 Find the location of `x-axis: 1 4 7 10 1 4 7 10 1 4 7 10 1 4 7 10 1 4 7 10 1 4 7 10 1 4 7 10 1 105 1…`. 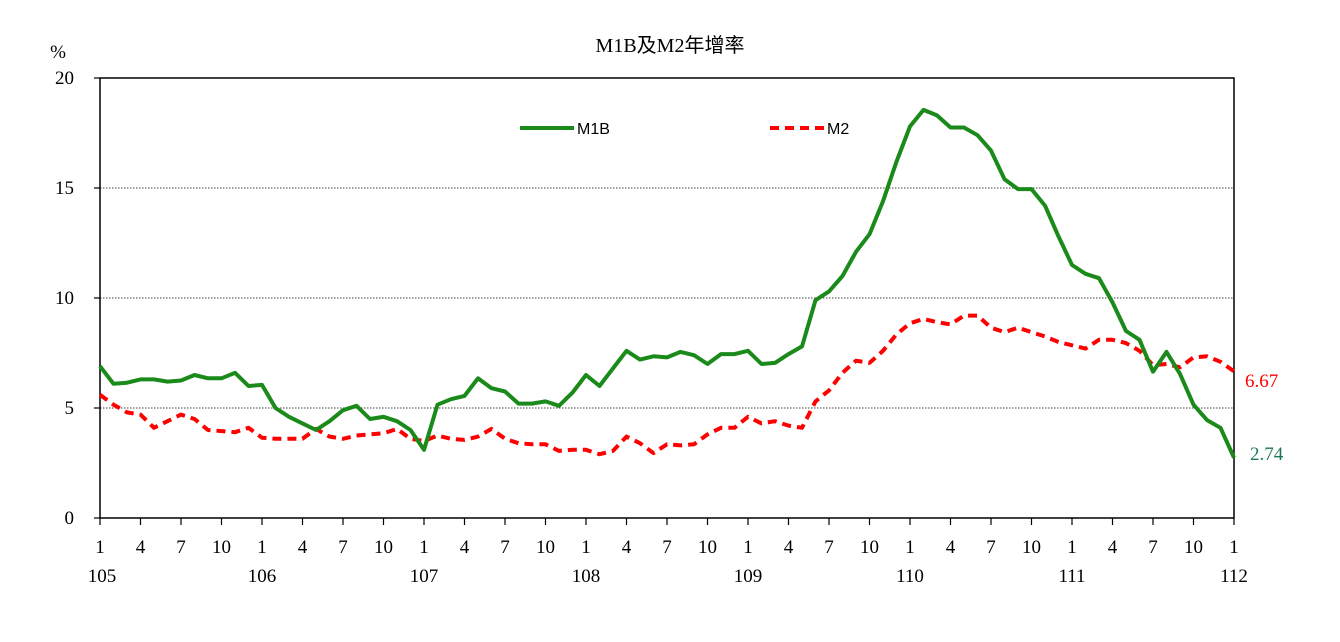

x-axis: 1 4 7 10 1 4 7 10 1 4 7 10 1 4 7 10 1 4 7 10 1 4 7 10 1 4 7 10 1 105 1… is located at coordinates (668, 552).